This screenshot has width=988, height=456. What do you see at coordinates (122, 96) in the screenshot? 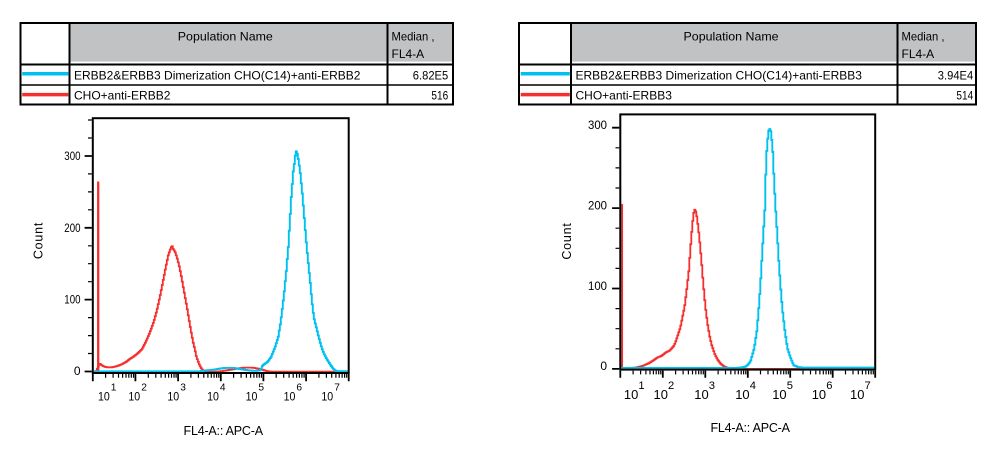
I see `svg-text: CHO+anti-ERBB2` at bounding box center [122, 96].